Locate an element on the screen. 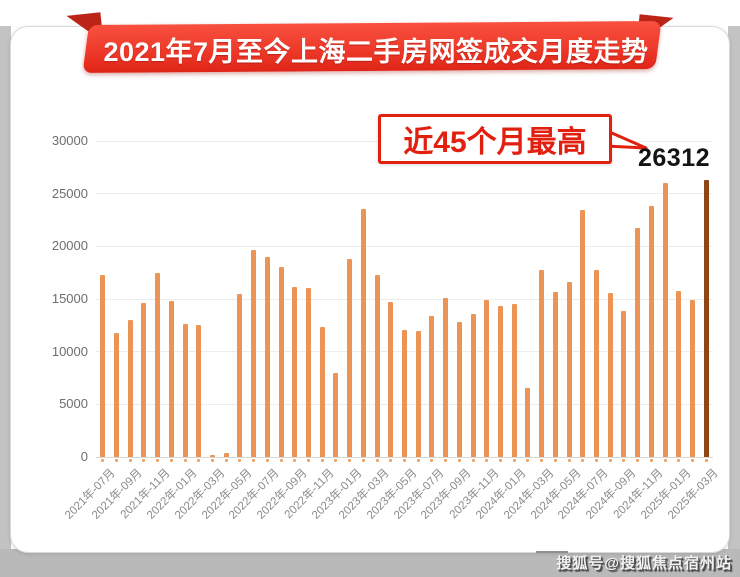  bar-2022年-07月 is located at coordinates (267, 356).